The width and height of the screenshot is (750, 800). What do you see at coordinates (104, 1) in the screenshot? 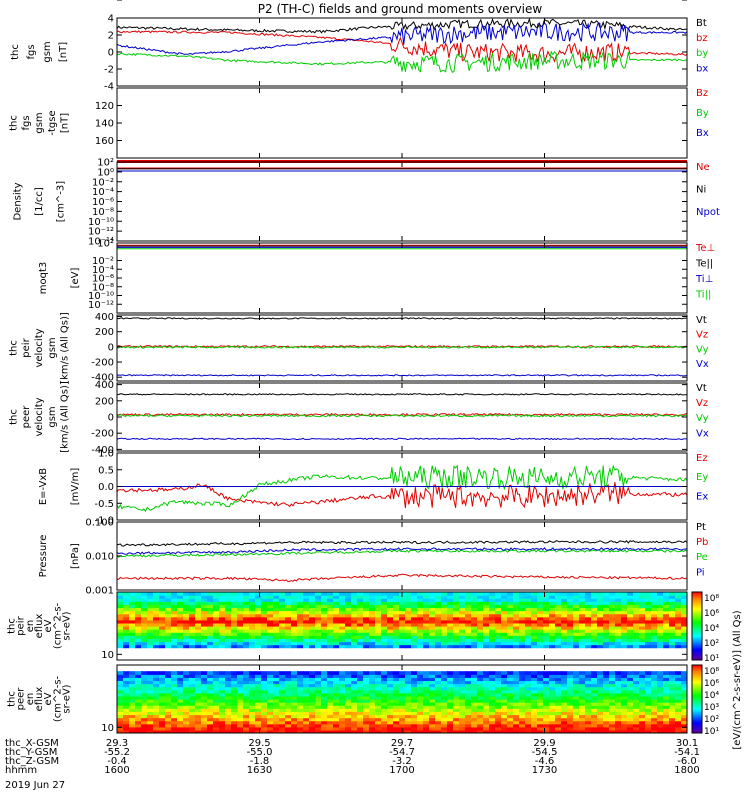
I see `ytick-label: 100` at bounding box center [104, 1].